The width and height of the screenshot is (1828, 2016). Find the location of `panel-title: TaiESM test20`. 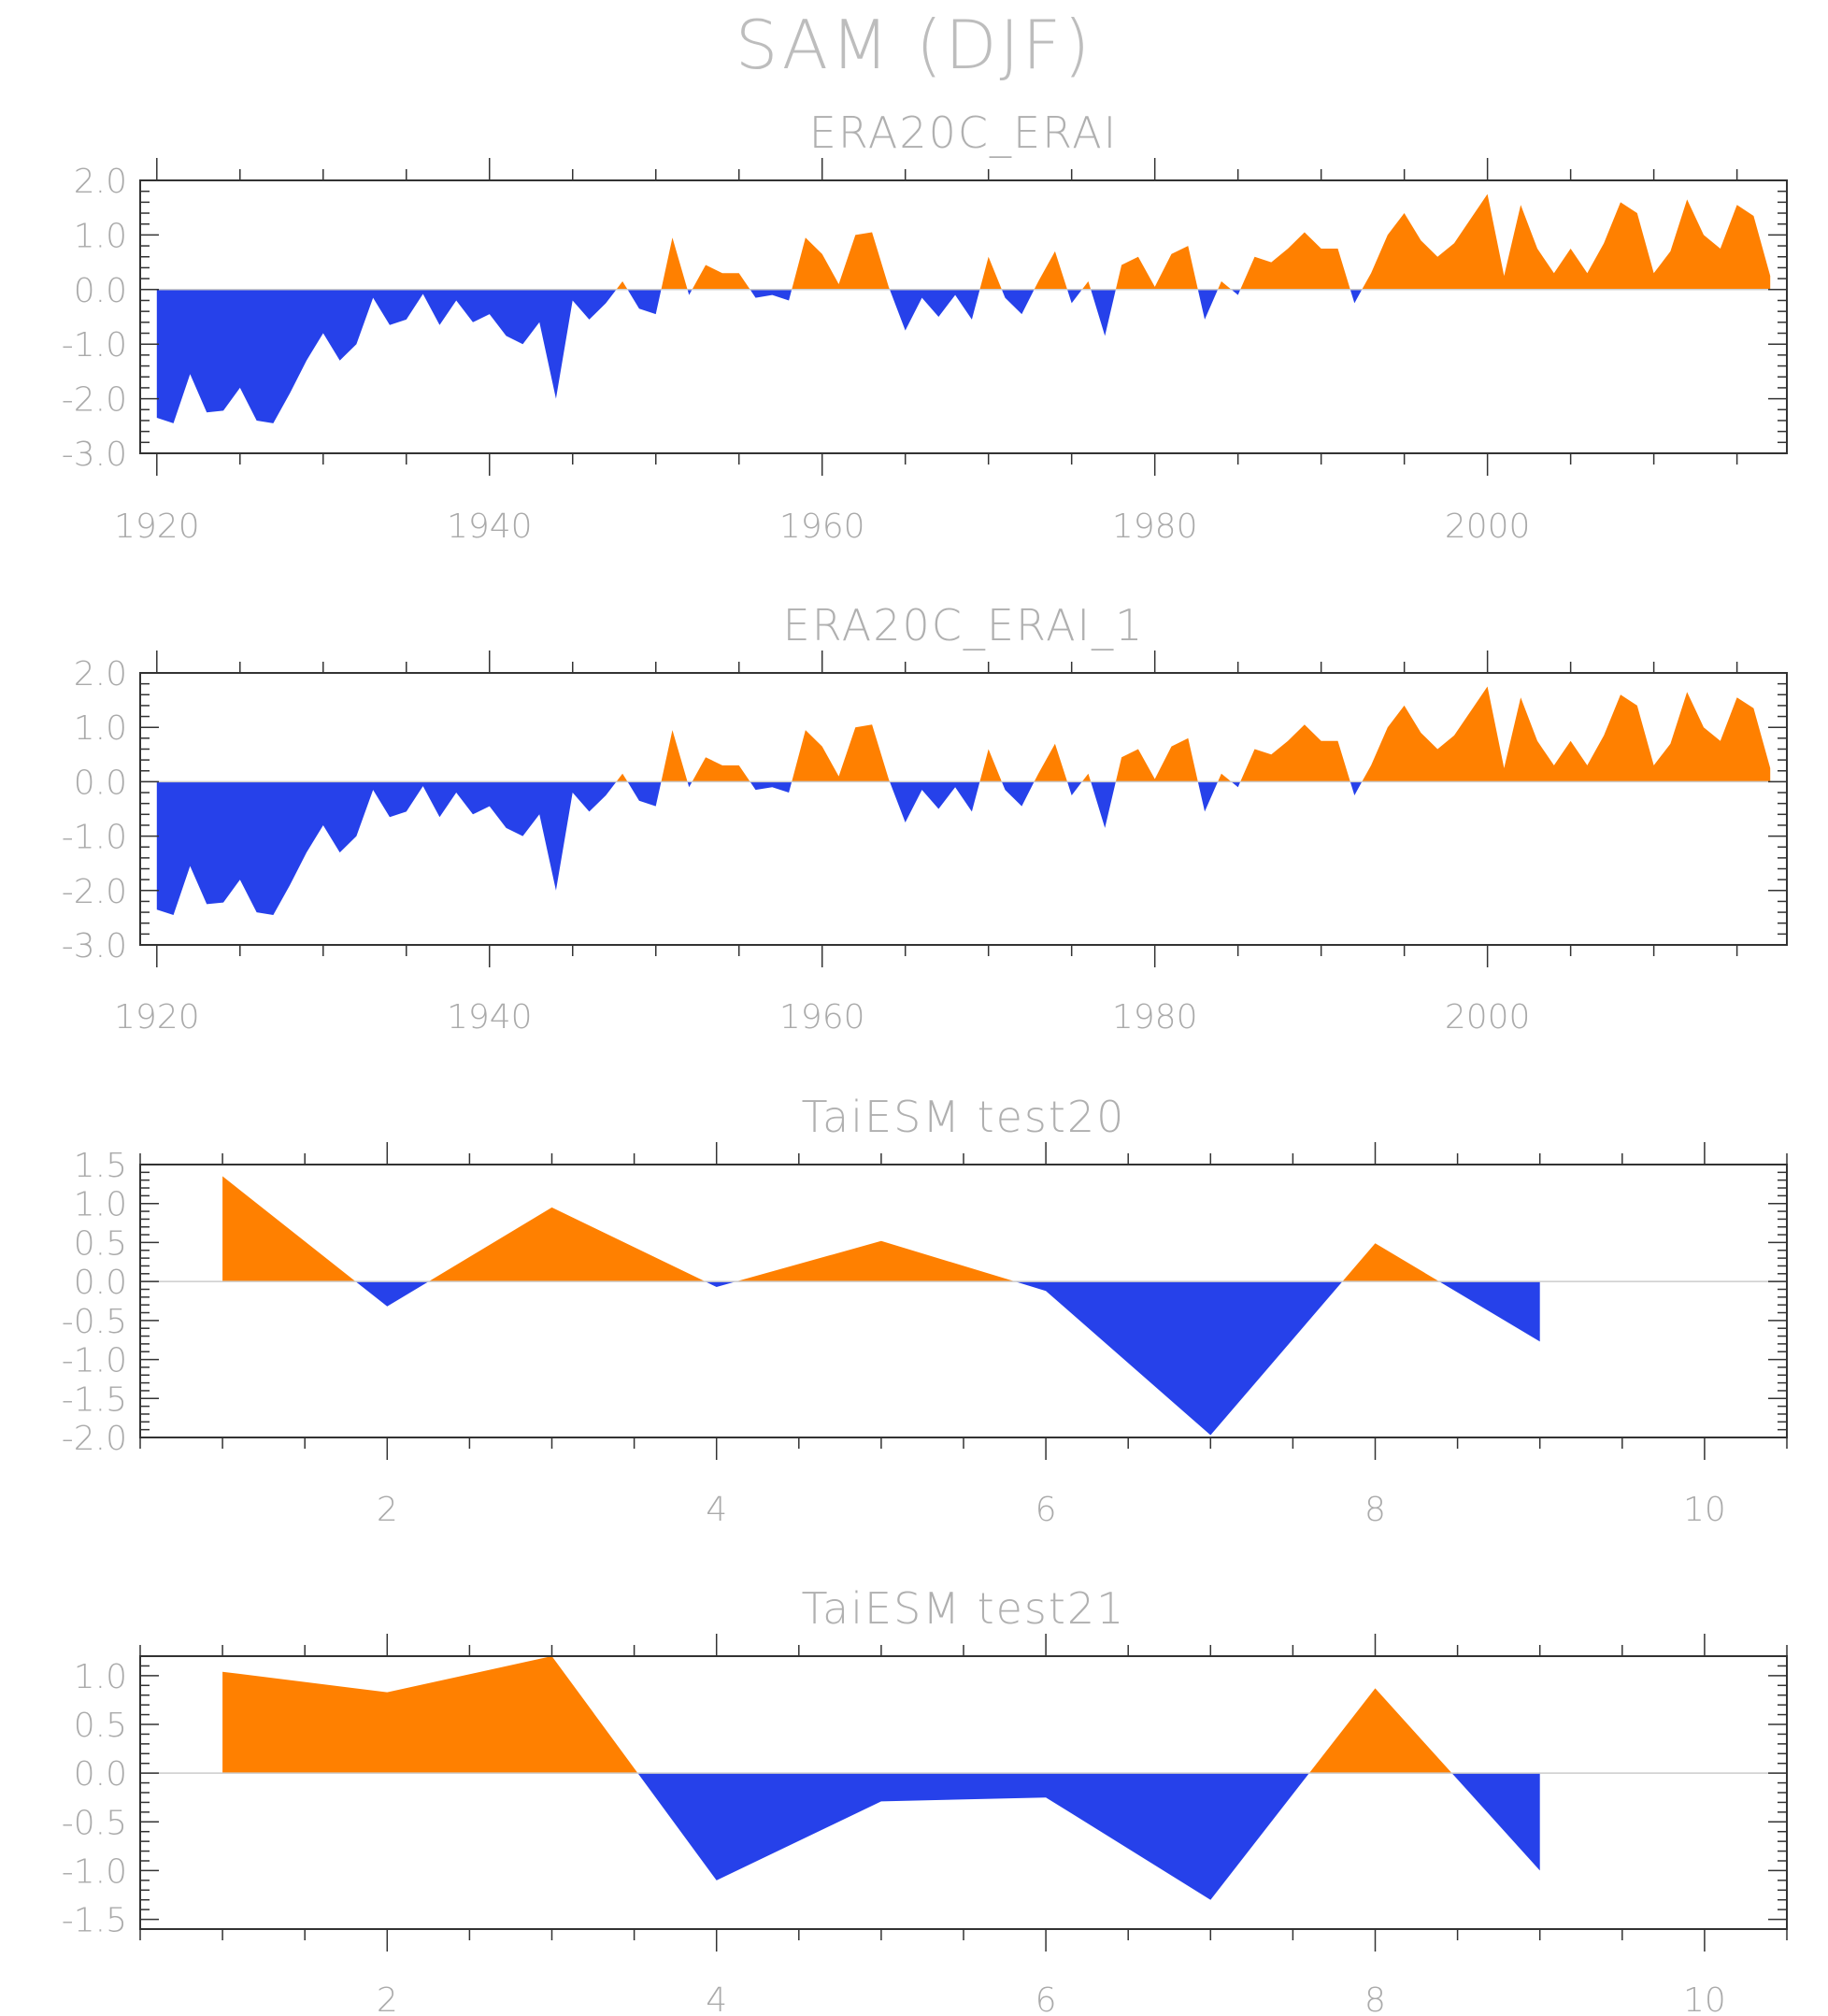

panel-title: TaiESM test20 is located at coordinates (964, 1117).